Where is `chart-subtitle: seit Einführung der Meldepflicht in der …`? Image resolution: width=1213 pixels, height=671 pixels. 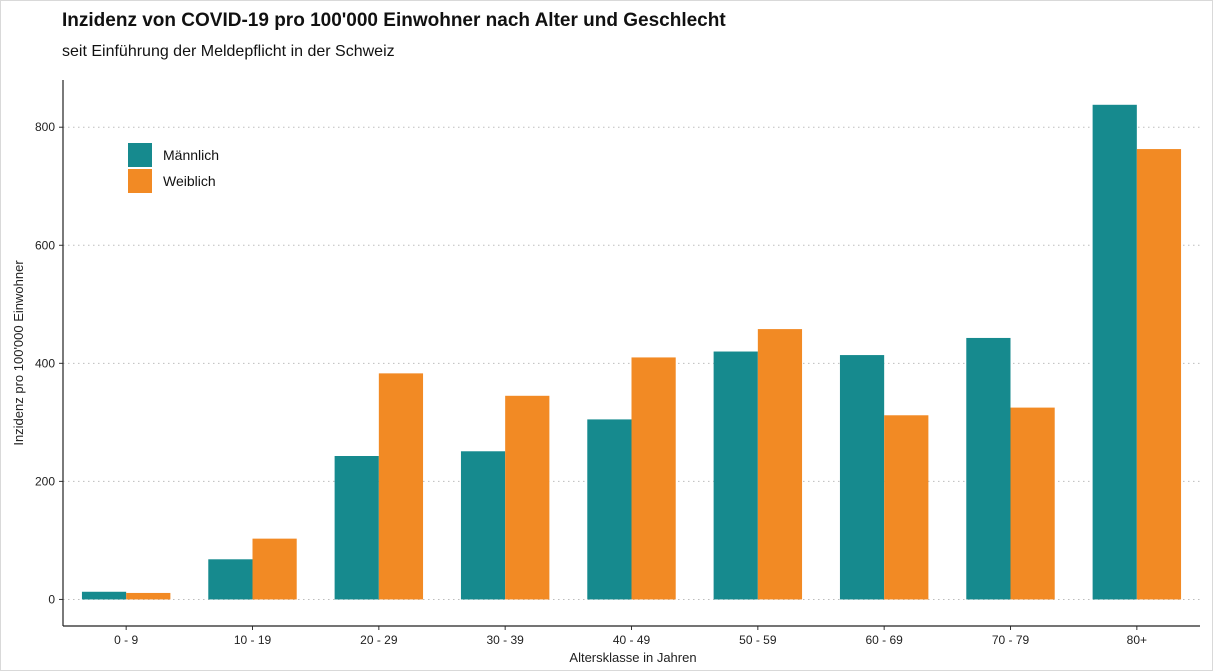 chart-subtitle: seit Einführung der Meldepflicht in der … is located at coordinates (228, 51).